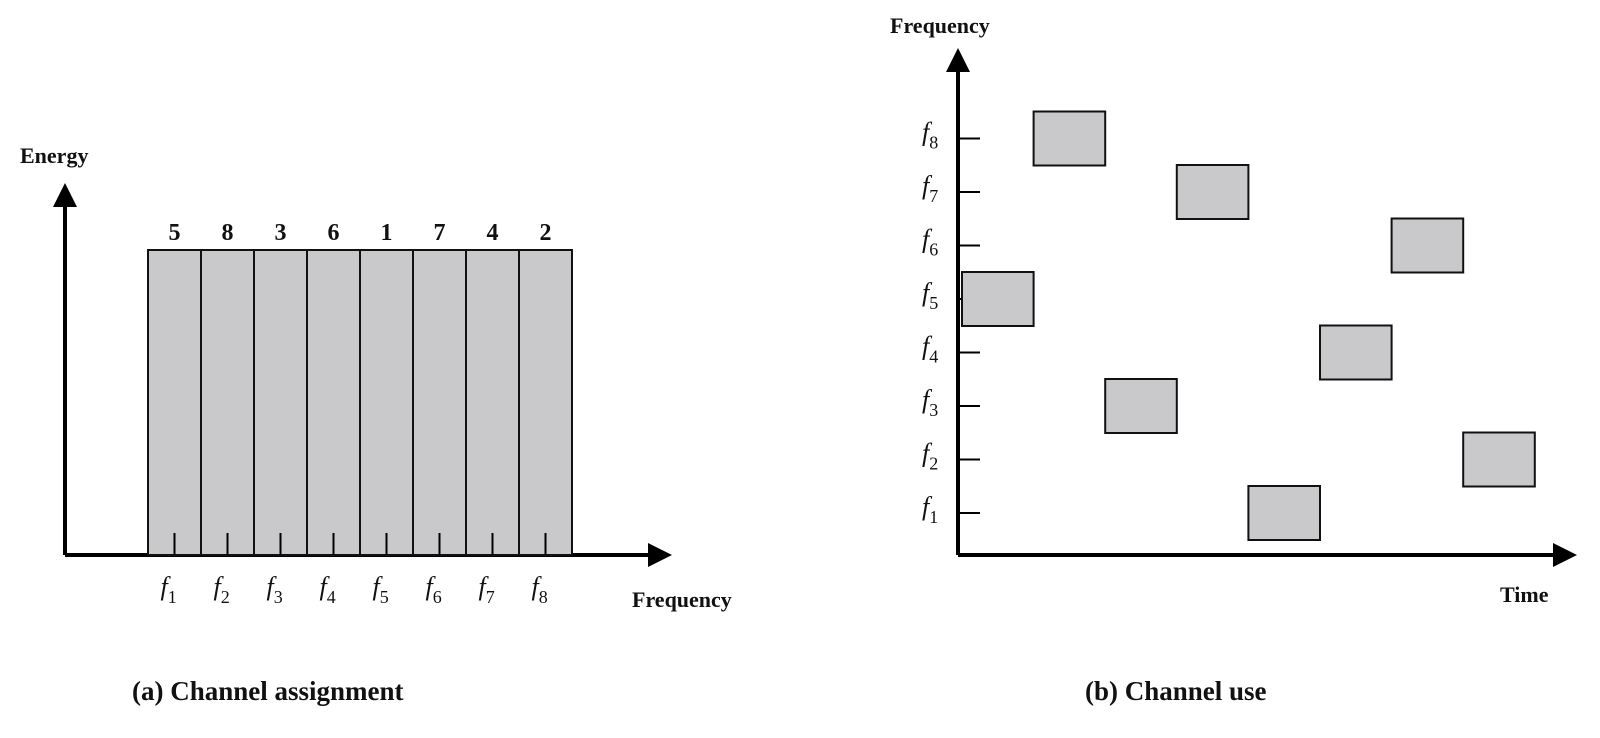  Describe the element at coordinates (381, 589) in the screenshot. I see `channel-frequency-label-5: f5` at that location.